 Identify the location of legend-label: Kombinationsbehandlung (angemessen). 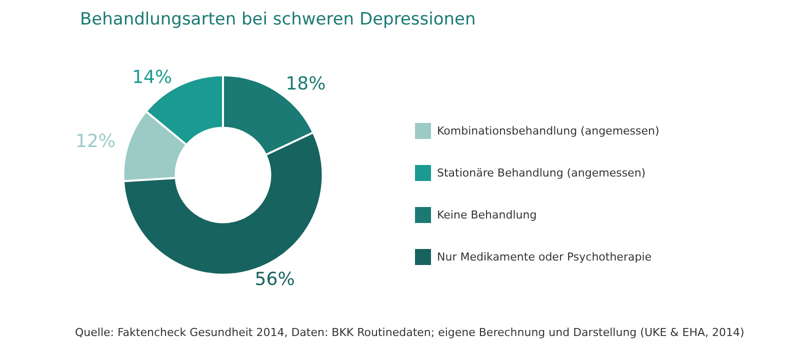
(548, 131).